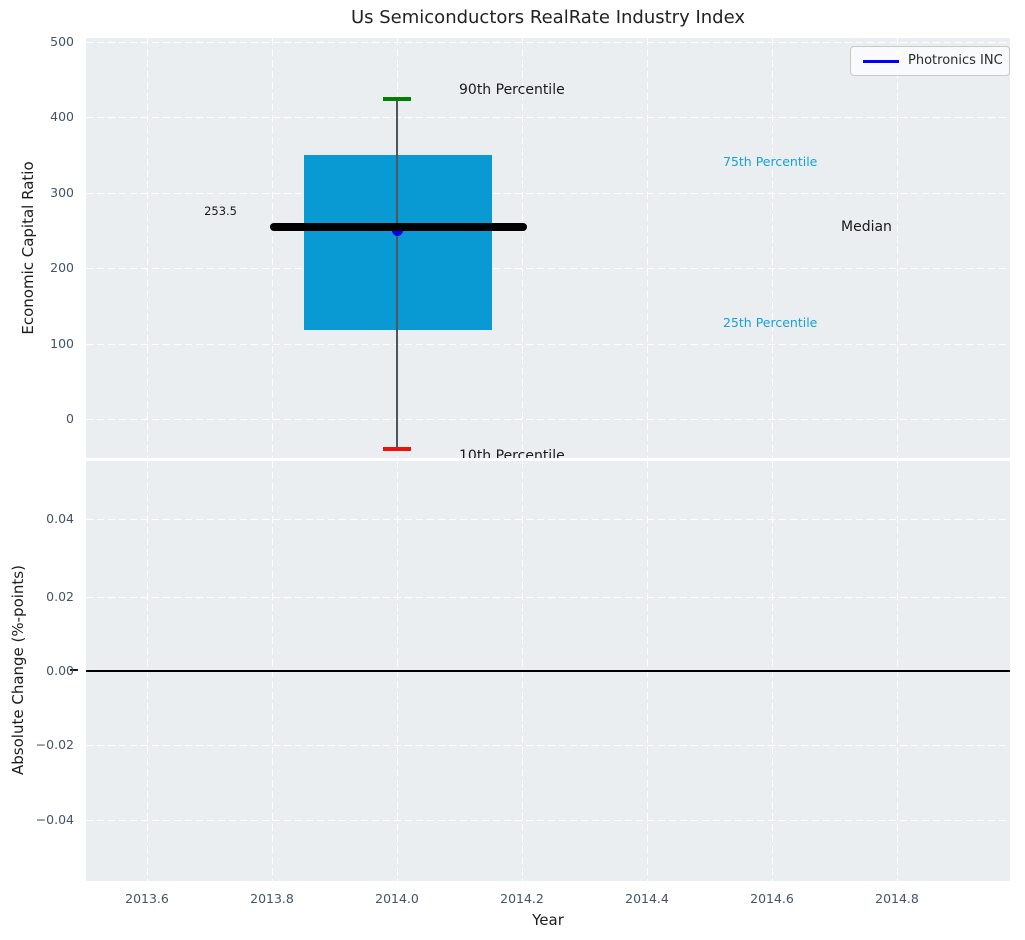 This screenshot has height=940, width=1025. Describe the element at coordinates (866, 227) in the screenshot. I see `annotation-median: Median` at that location.